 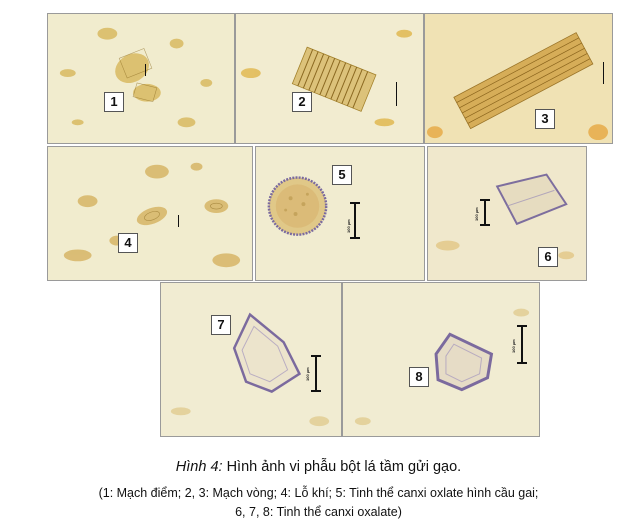 I want to click on panel-2: 2, so click(x=329, y=78).